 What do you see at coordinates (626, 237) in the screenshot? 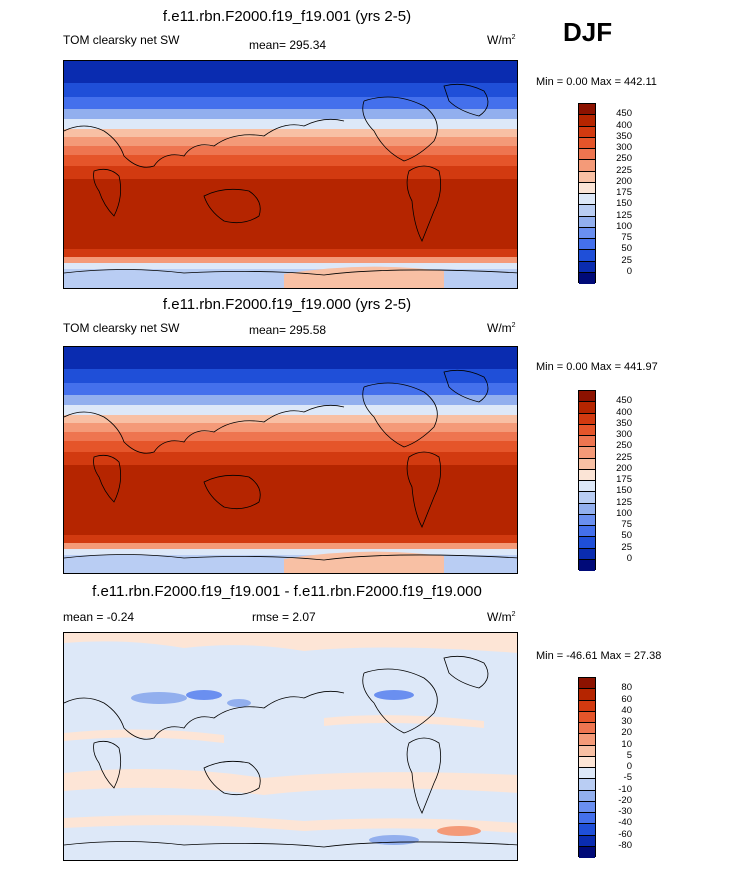
I see `colorbar-level-label: 75` at bounding box center [626, 237].